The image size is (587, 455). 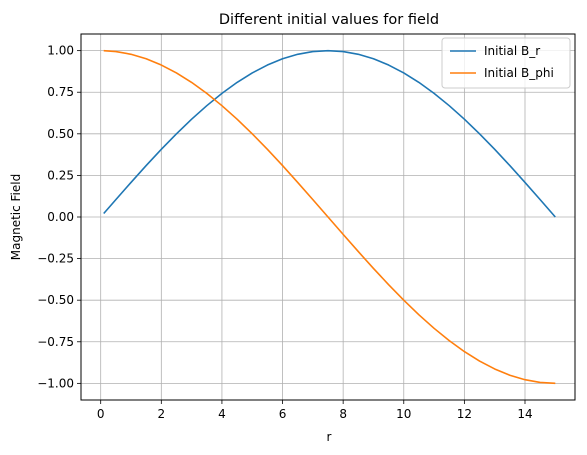 What do you see at coordinates (161, 414) in the screenshot?
I see `x-tick-label: 2` at bounding box center [161, 414].